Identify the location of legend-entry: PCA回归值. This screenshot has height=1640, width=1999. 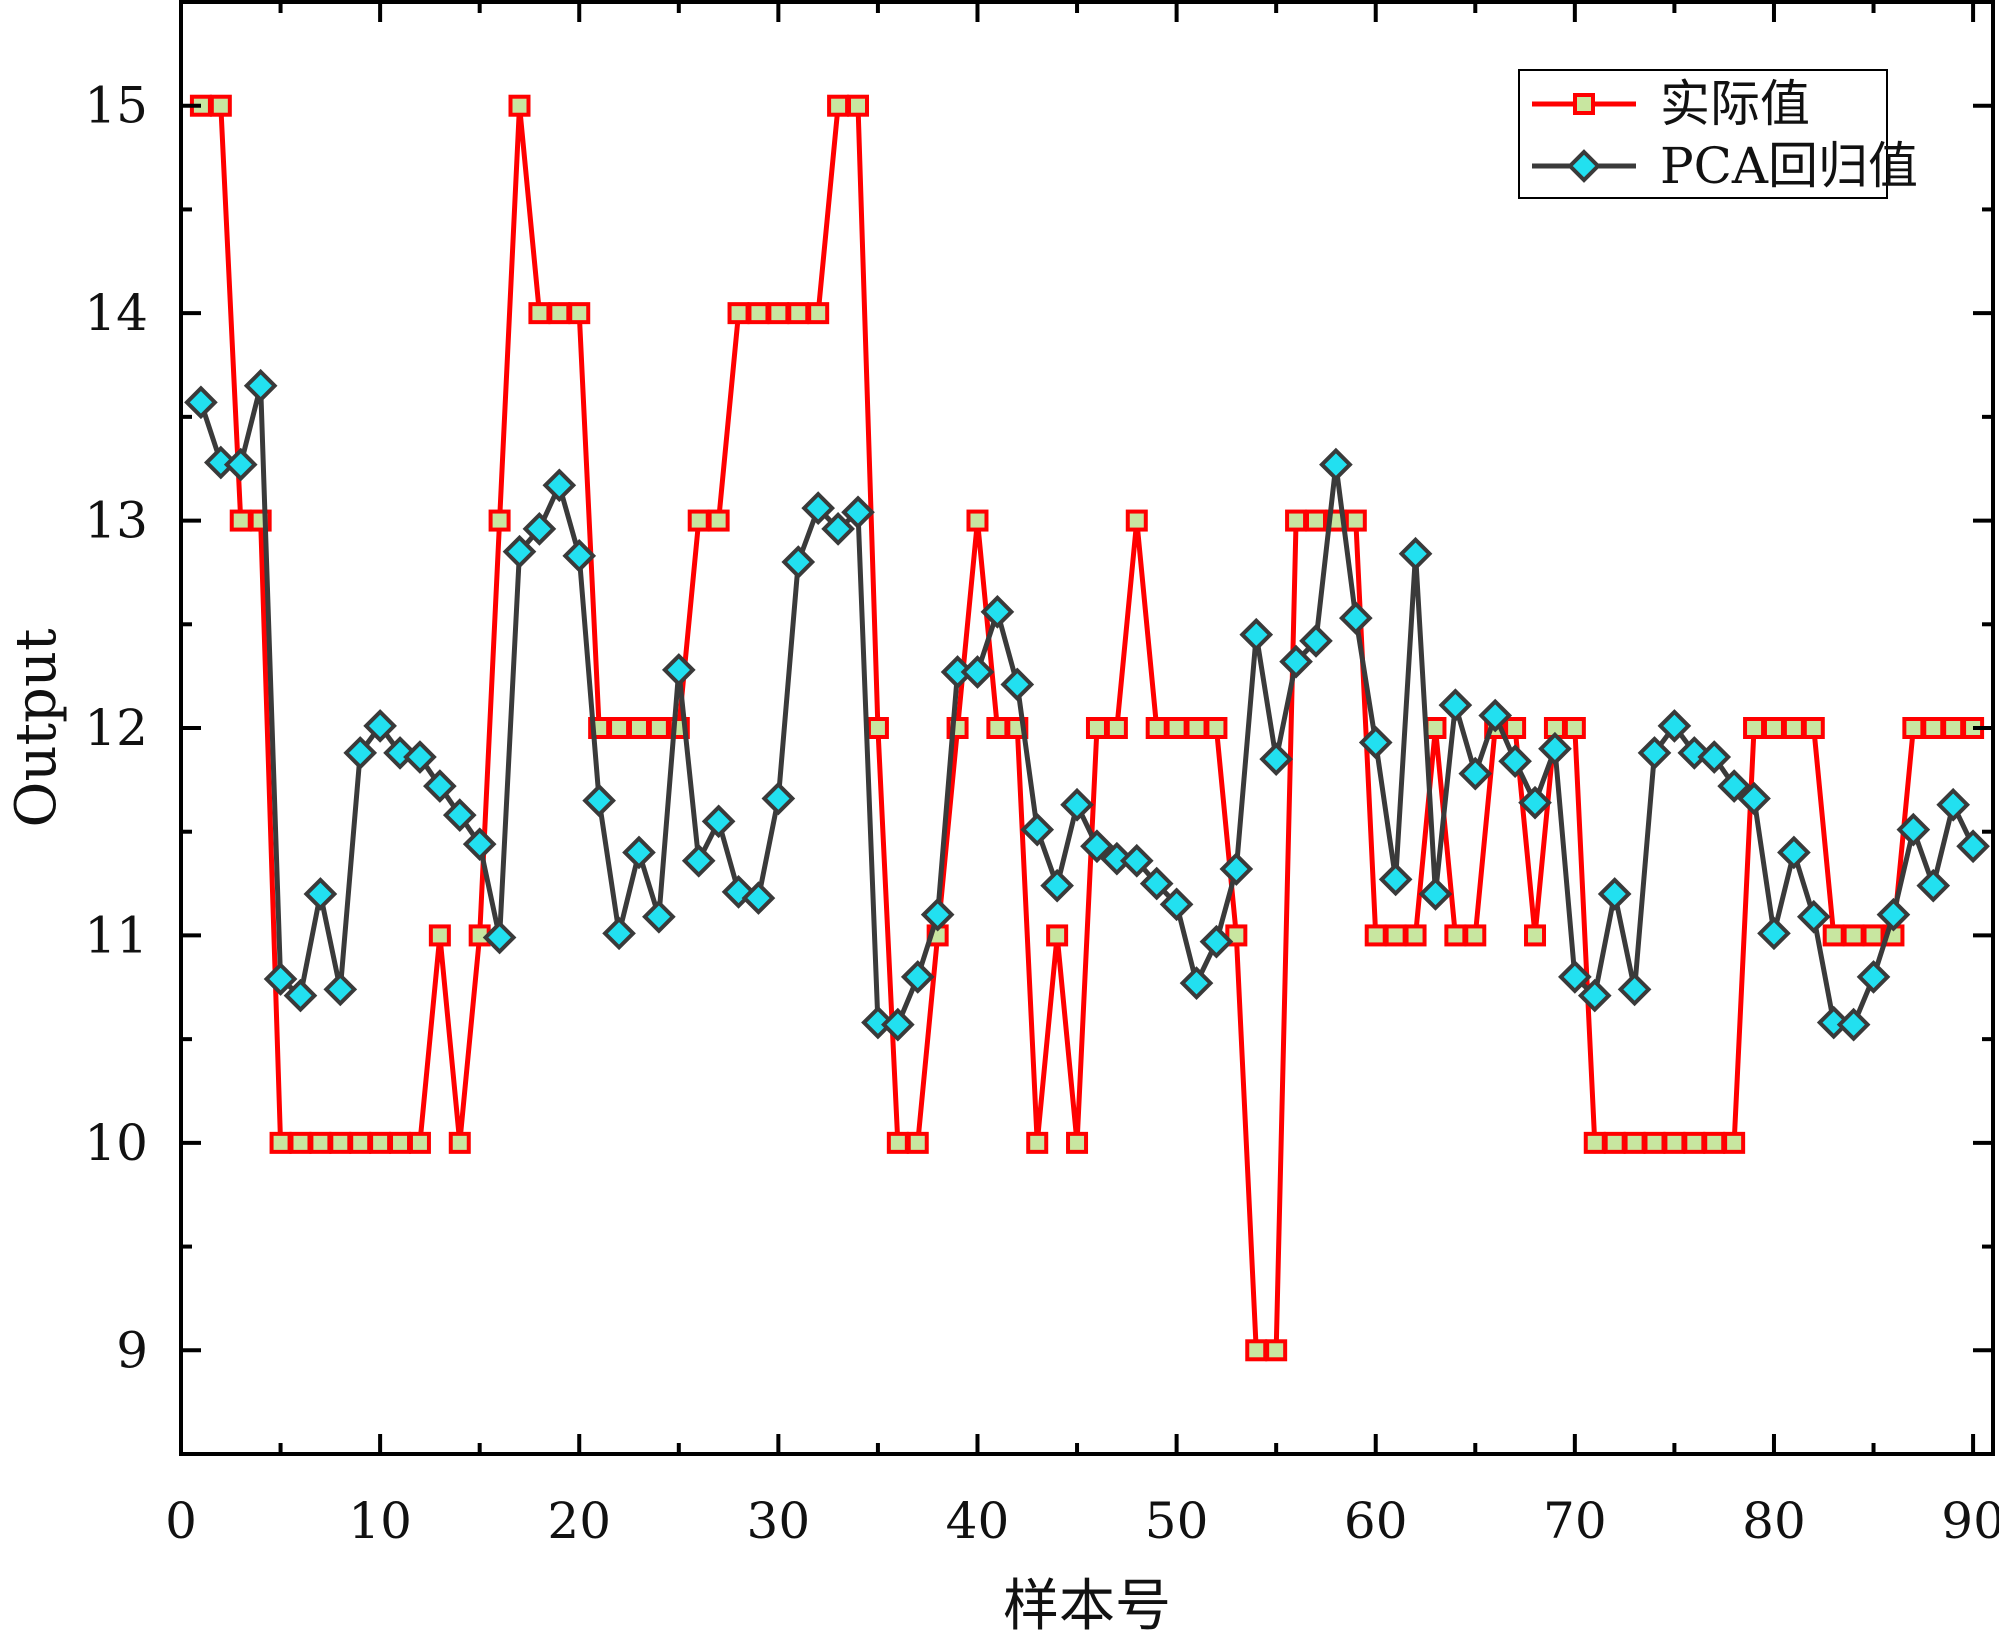
(1725, 166).